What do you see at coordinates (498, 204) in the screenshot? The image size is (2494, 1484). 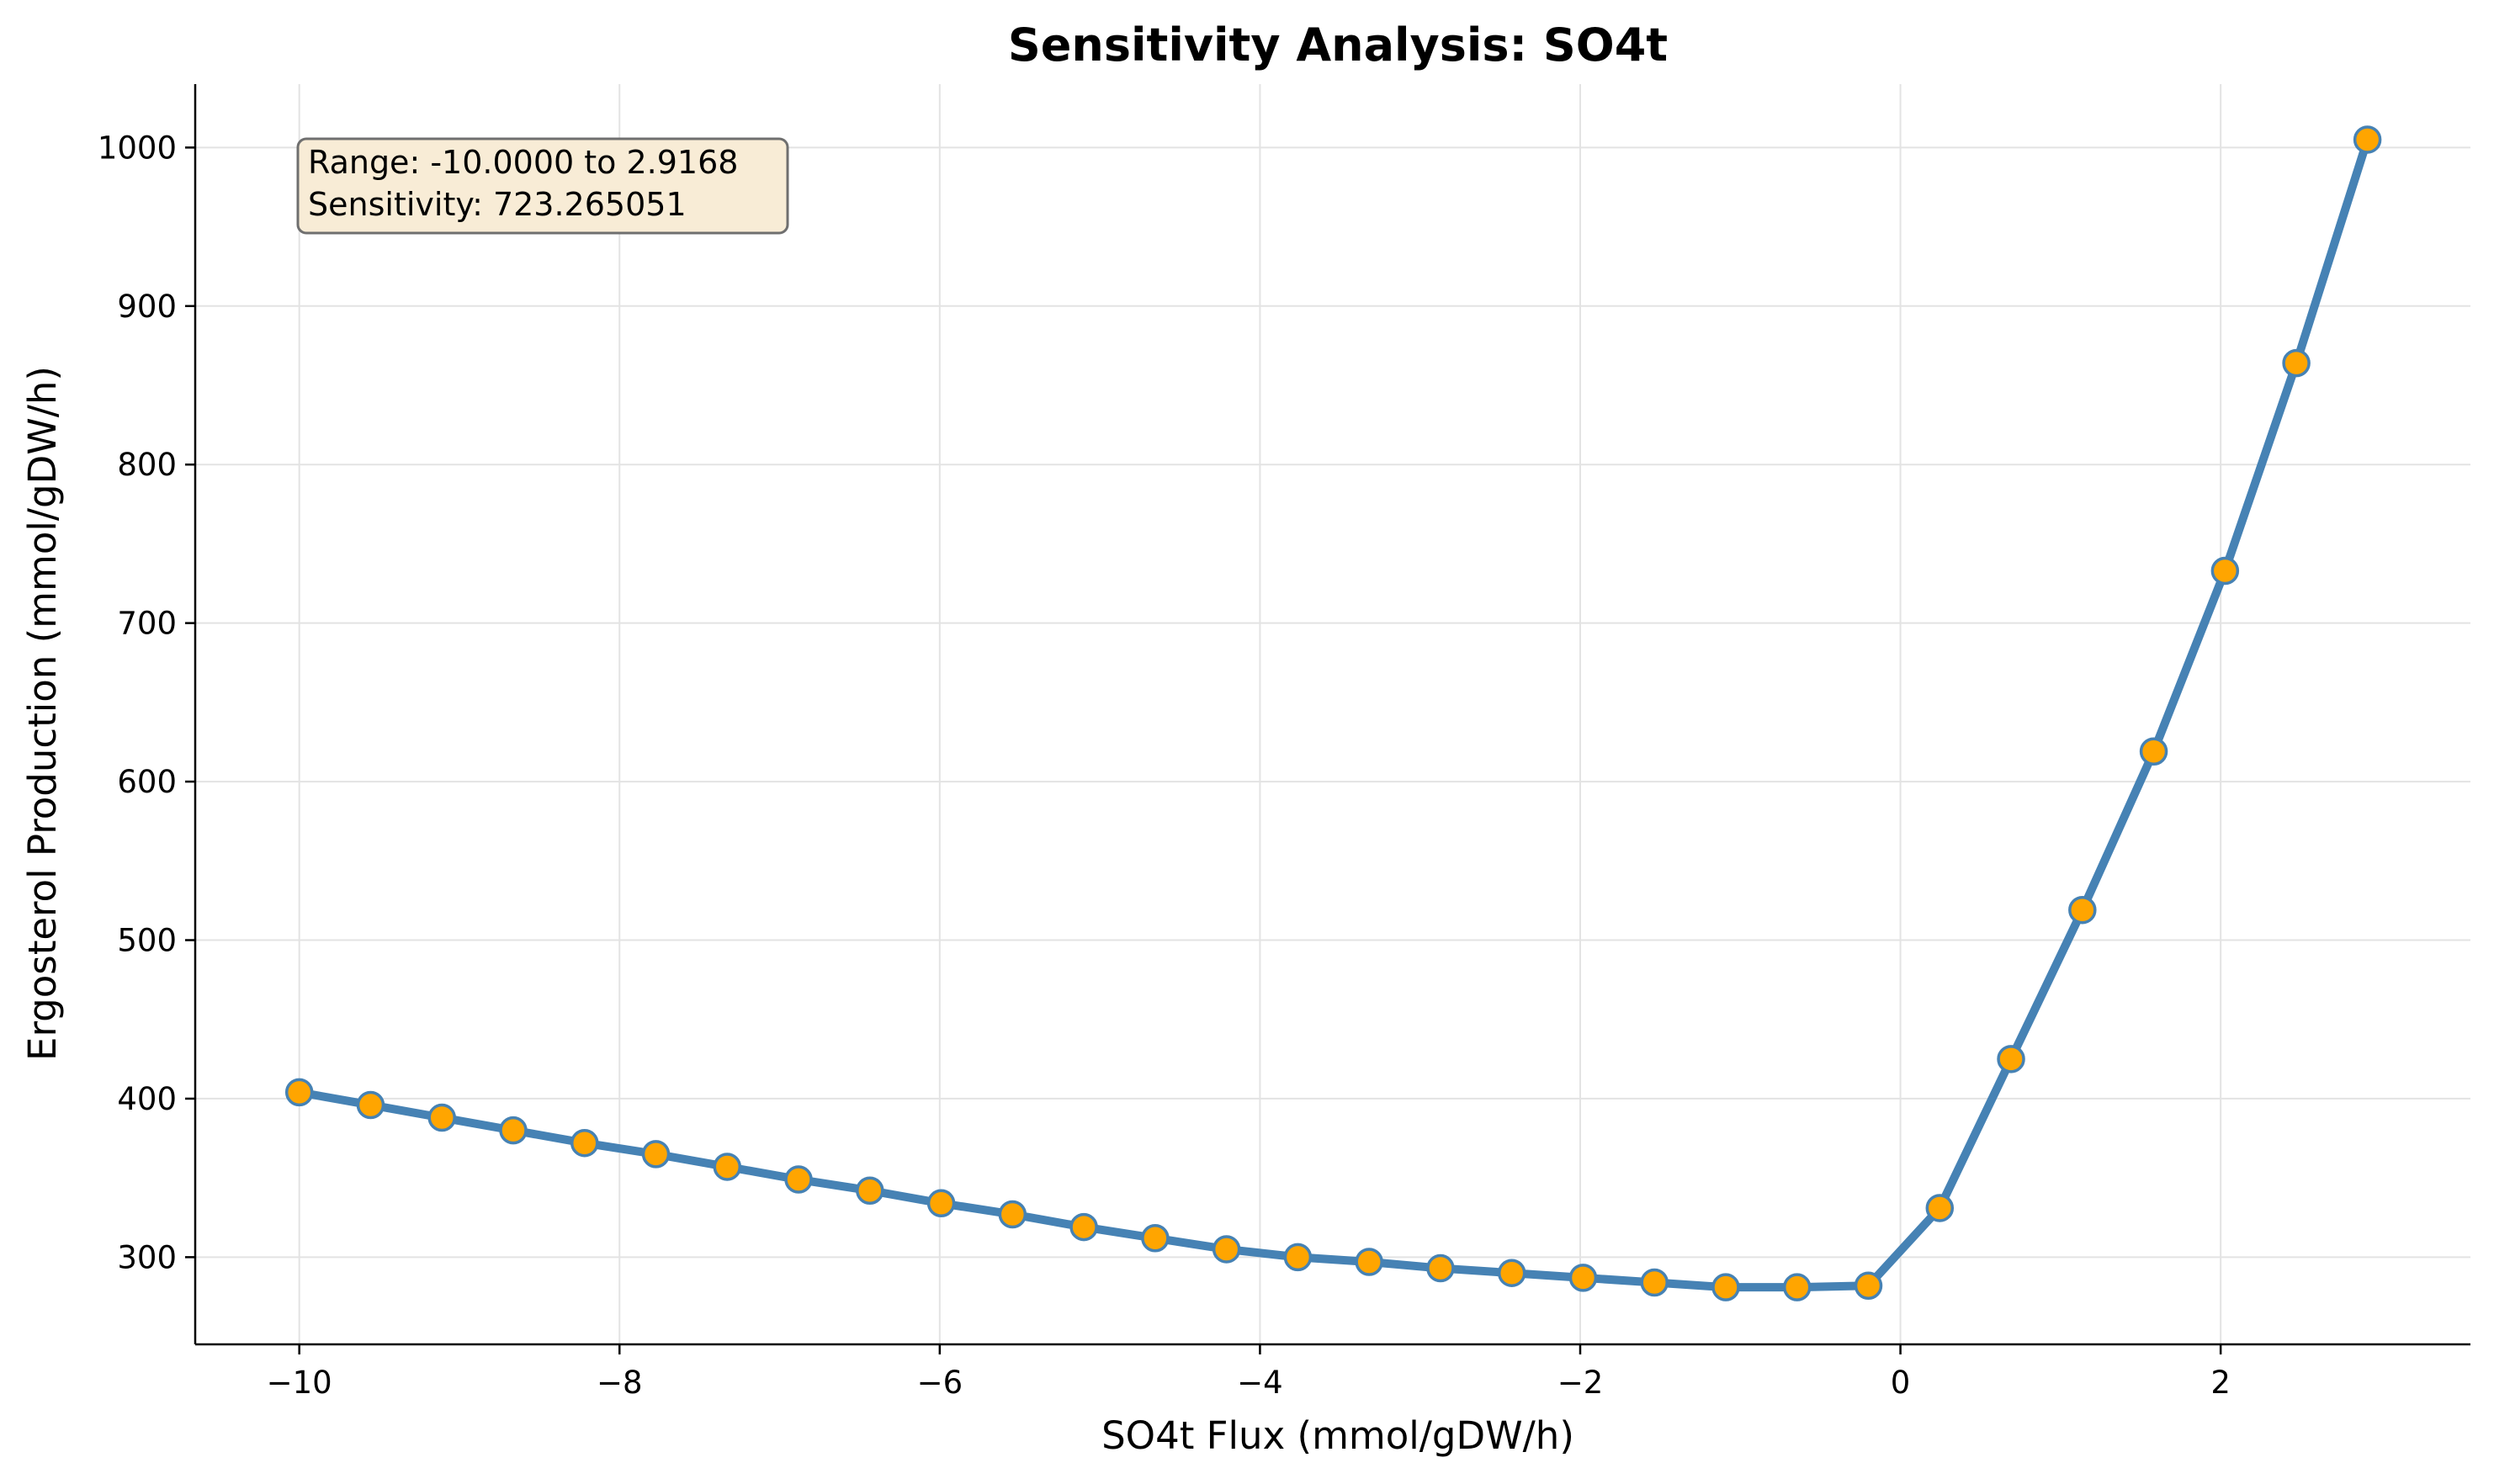 I see `annotation-sensitivity: Sensitivity: 723.265051` at bounding box center [498, 204].